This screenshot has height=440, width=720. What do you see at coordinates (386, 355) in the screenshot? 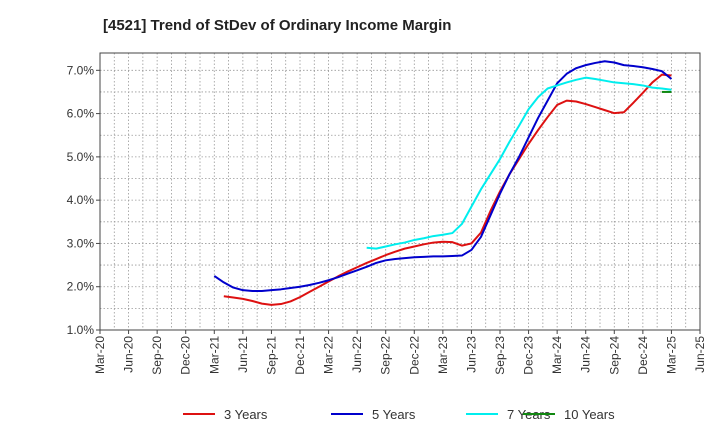
I see `x-tick-label: Sep-22` at bounding box center [386, 355].